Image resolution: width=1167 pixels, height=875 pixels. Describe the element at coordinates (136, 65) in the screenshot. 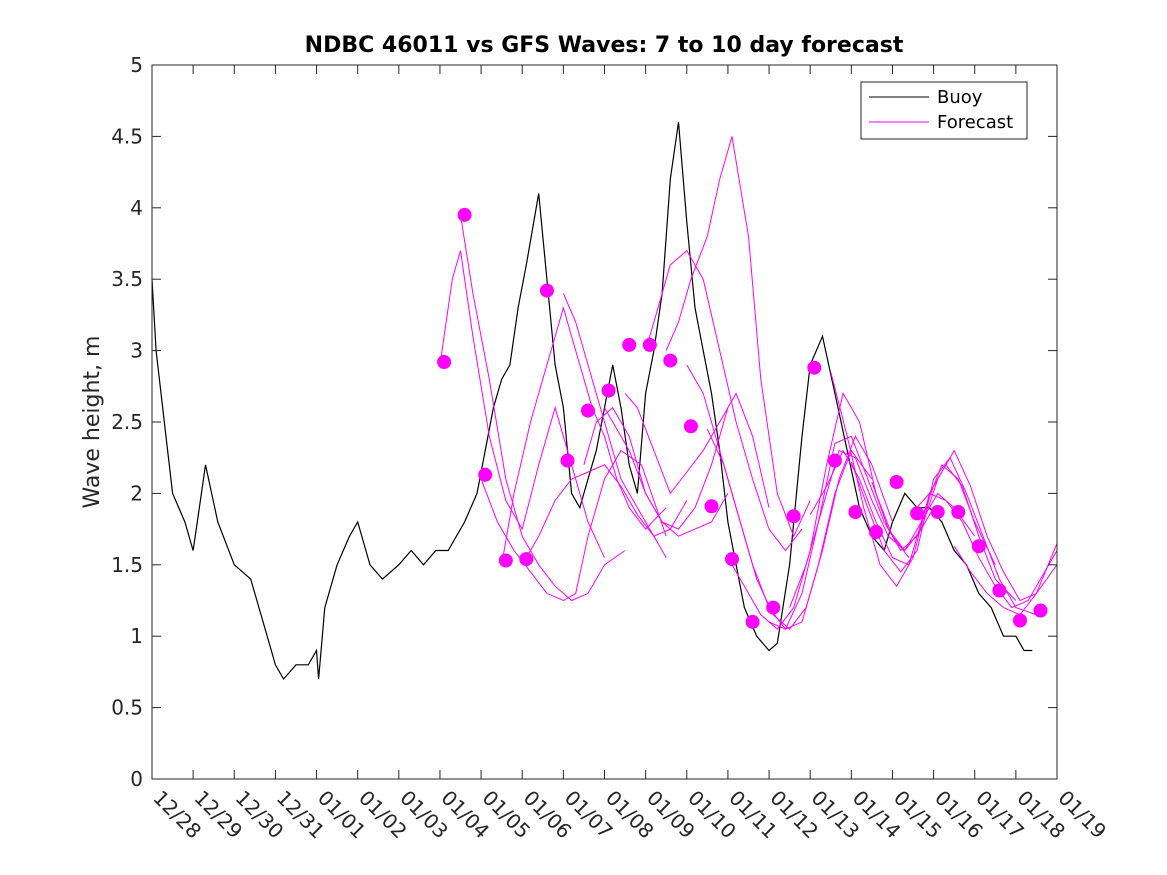

I see `y-tick-label: 5` at that location.